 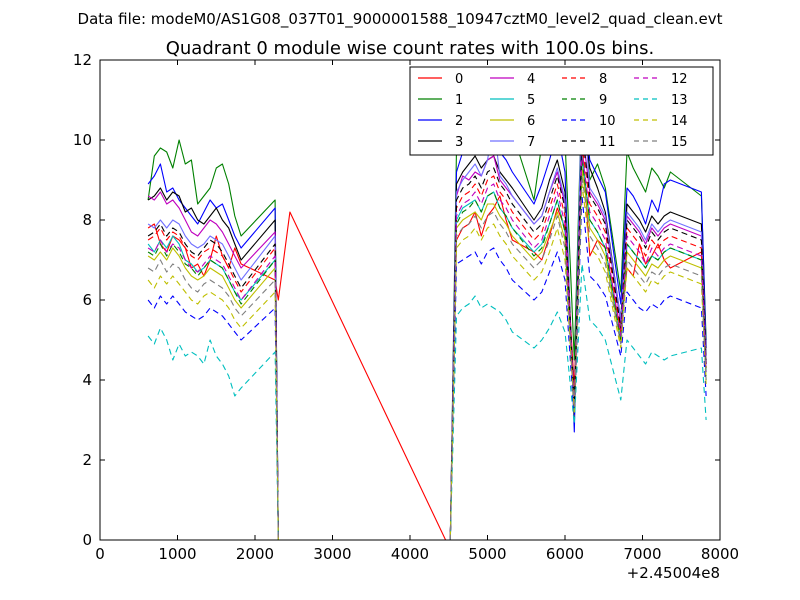 What do you see at coordinates (607, 121) in the screenshot?
I see `legend-label-10: 10` at bounding box center [607, 121].